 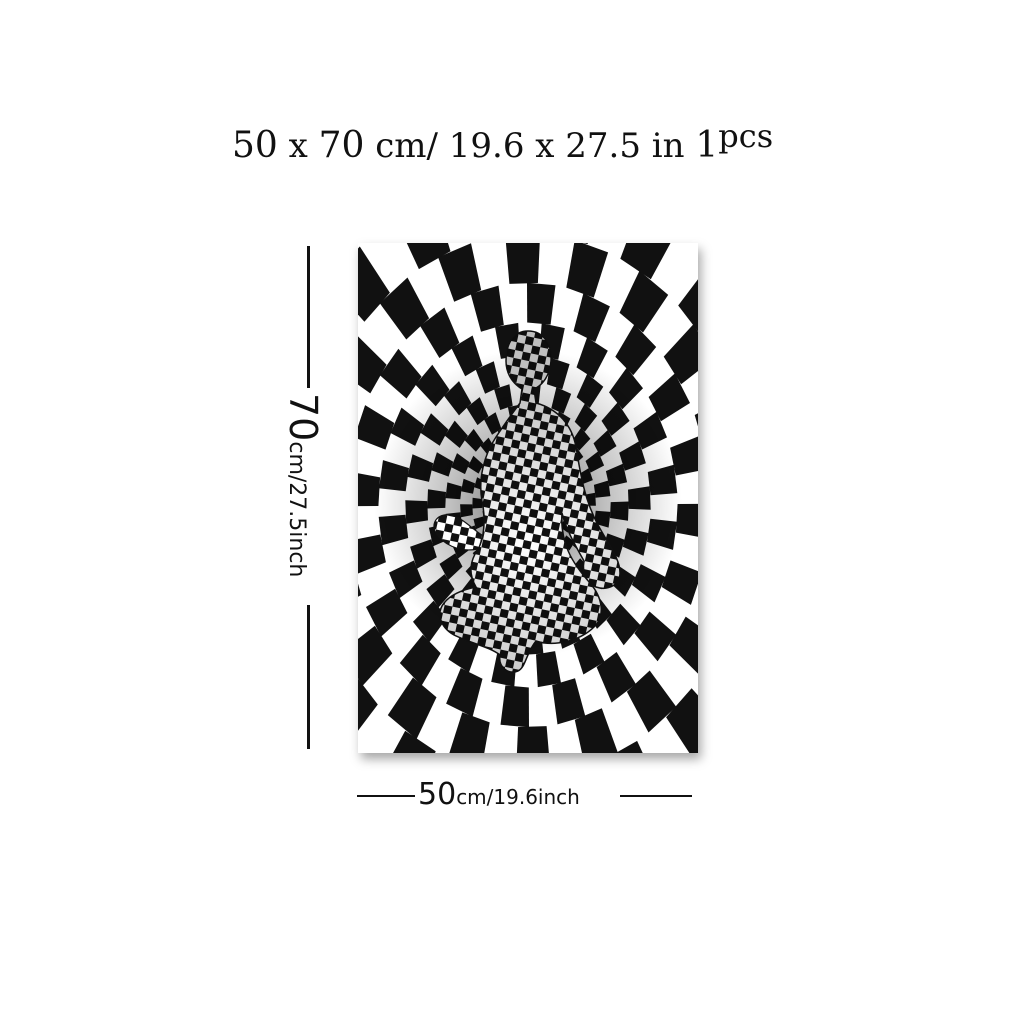 I want to click on size-title: 50 x 70 cm/ 19.6 x 27.5 in 1pcs, so click(x=502, y=143).